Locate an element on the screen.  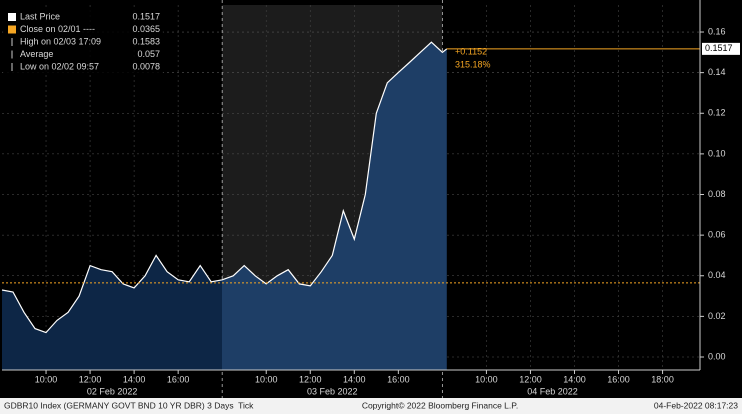
footer-bar is located at coordinates (371, 406).